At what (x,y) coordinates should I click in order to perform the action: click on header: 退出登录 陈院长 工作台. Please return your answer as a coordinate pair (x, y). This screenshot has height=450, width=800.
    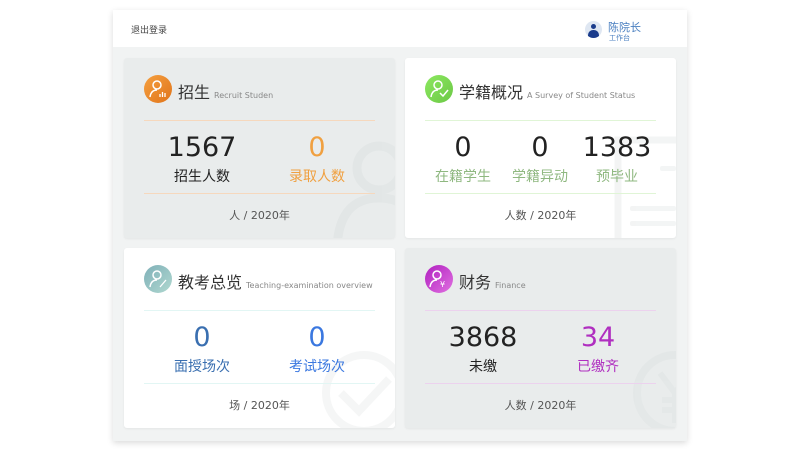
    Looking at the image, I should click on (400, 28).